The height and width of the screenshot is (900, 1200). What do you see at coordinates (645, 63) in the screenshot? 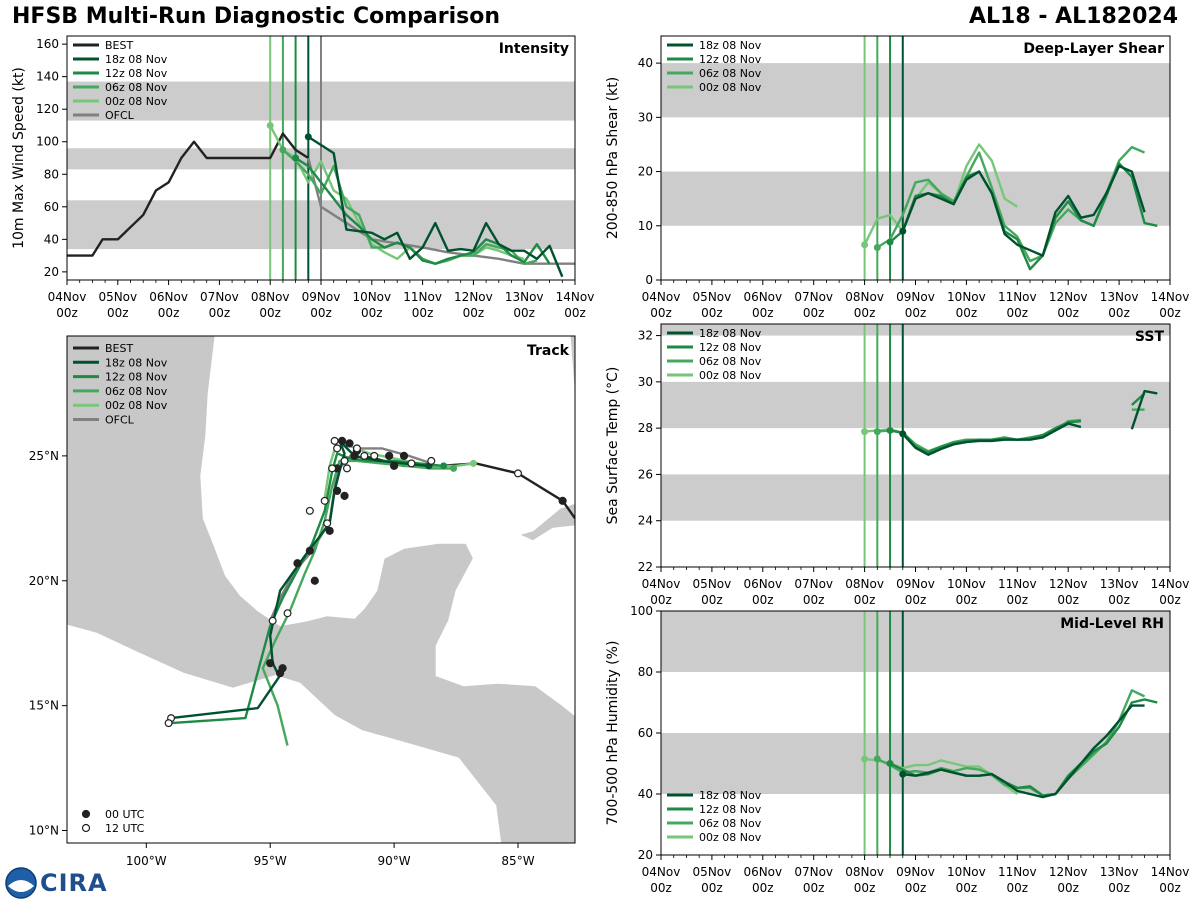
I see `y-tick-label: 40` at bounding box center [645, 63].